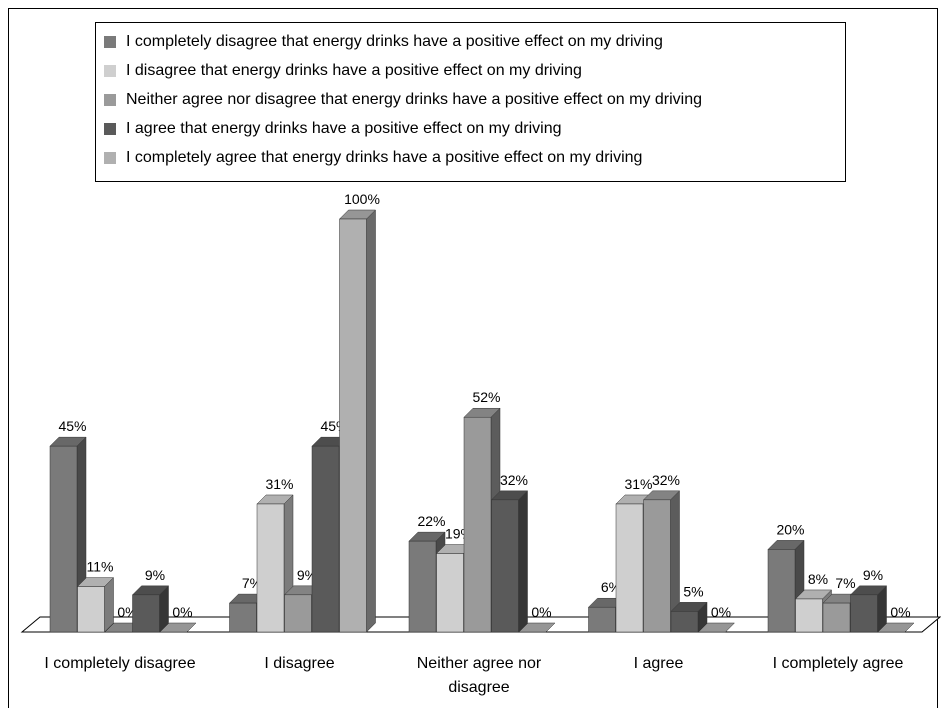 This screenshot has height=708, width=941. I want to click on data-label: 100%, so click(362, 199).